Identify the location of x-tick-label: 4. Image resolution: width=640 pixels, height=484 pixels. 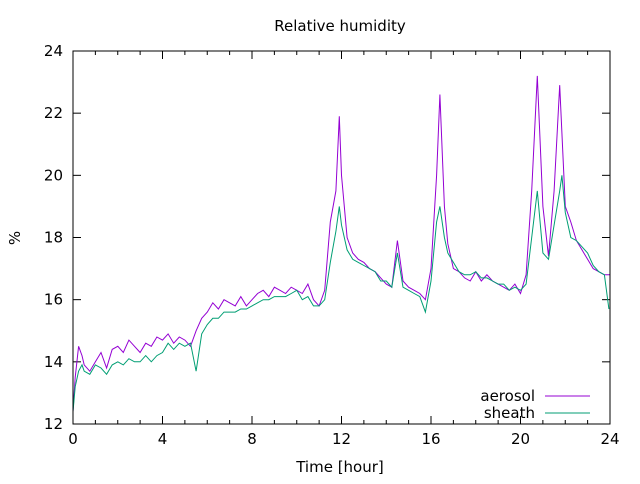
(163, 439).